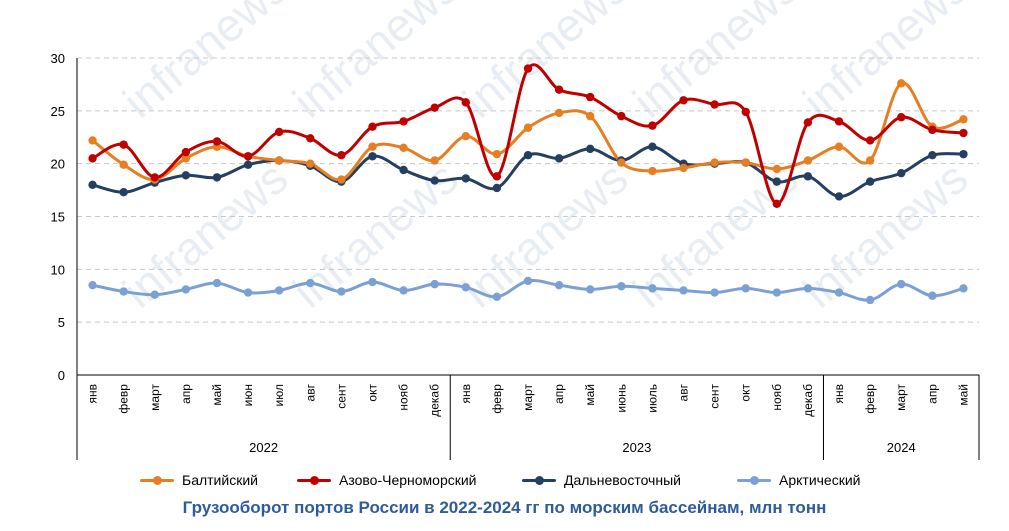 The height and width of the screenshot is (531, 1009). I want to click on legend-swatch-arctic, so click(754, 480).